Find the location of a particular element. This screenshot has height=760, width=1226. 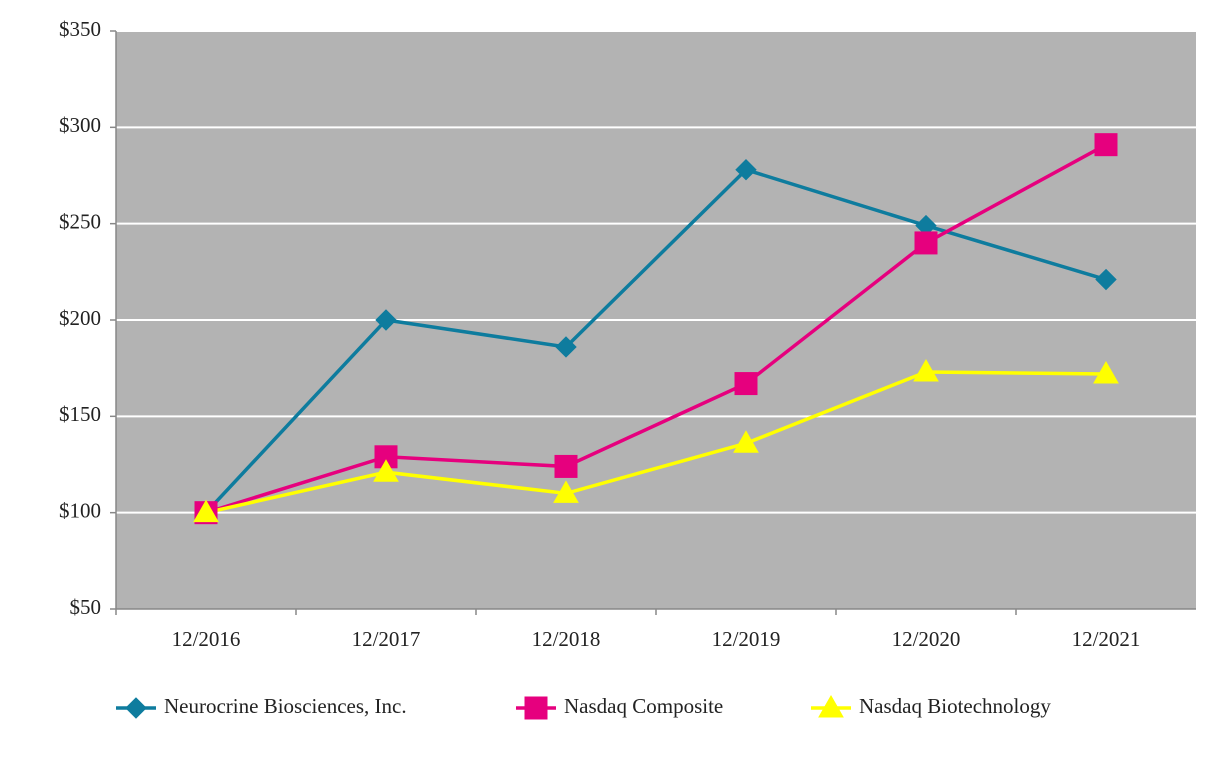

x-tick-label: 12/2017 is located at coordinates (386, 639).